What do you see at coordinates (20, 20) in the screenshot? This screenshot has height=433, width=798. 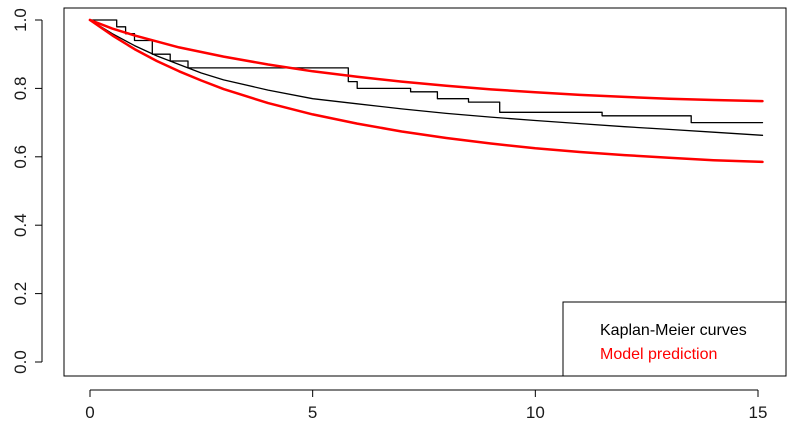 I see `y-tick-label: 1.0` at bounding box center [20, 20].